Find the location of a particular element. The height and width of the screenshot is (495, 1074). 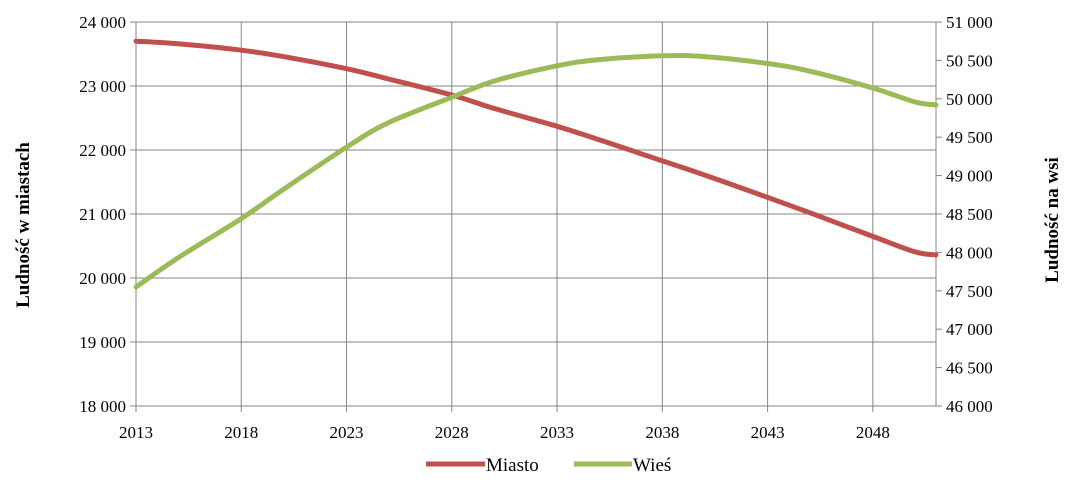

x-tick-label: 2018 is located at coordinates (241, 432).